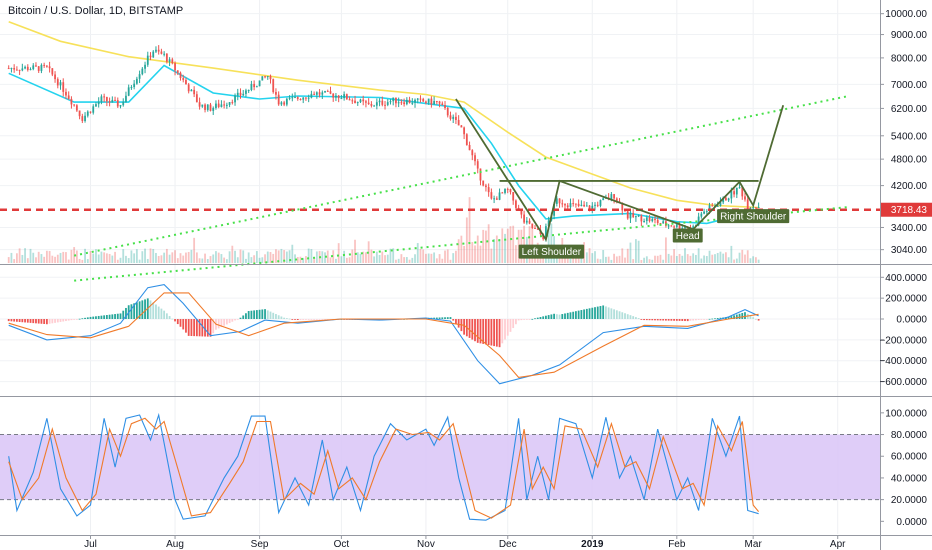 Image resolution: width=932 pixels, height=550 pixels. What do you see at coordinates (426, 544) in the screenshot?
I see `x-axis-tick-label: Nov` at bounding box center [426, 544].